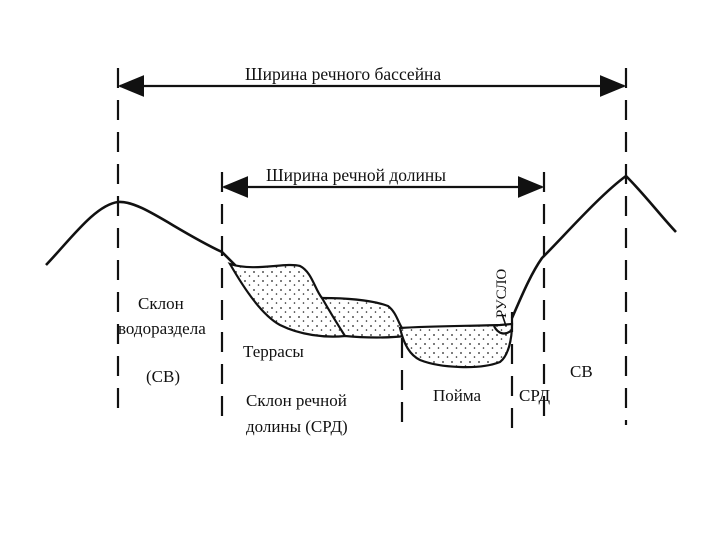  I want to click on riverbed-label: РУСЛО, so click(502, 293).